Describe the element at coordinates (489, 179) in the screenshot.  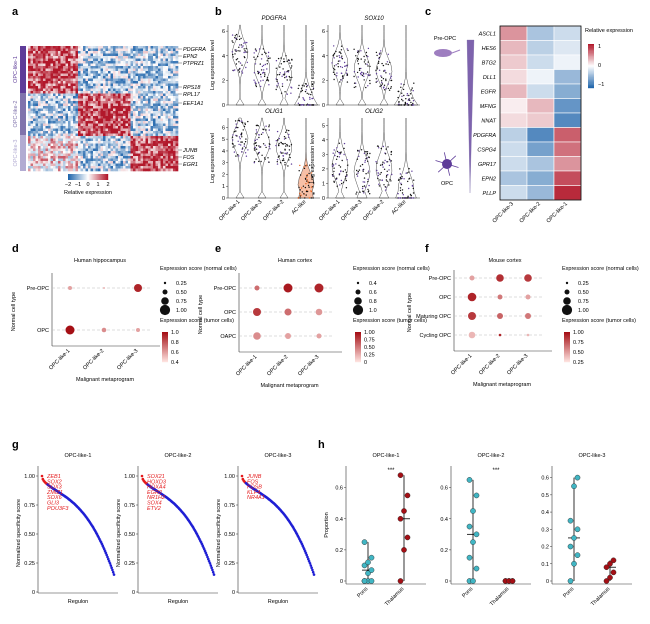
I see `c-gene-label: EPN2` at that location.